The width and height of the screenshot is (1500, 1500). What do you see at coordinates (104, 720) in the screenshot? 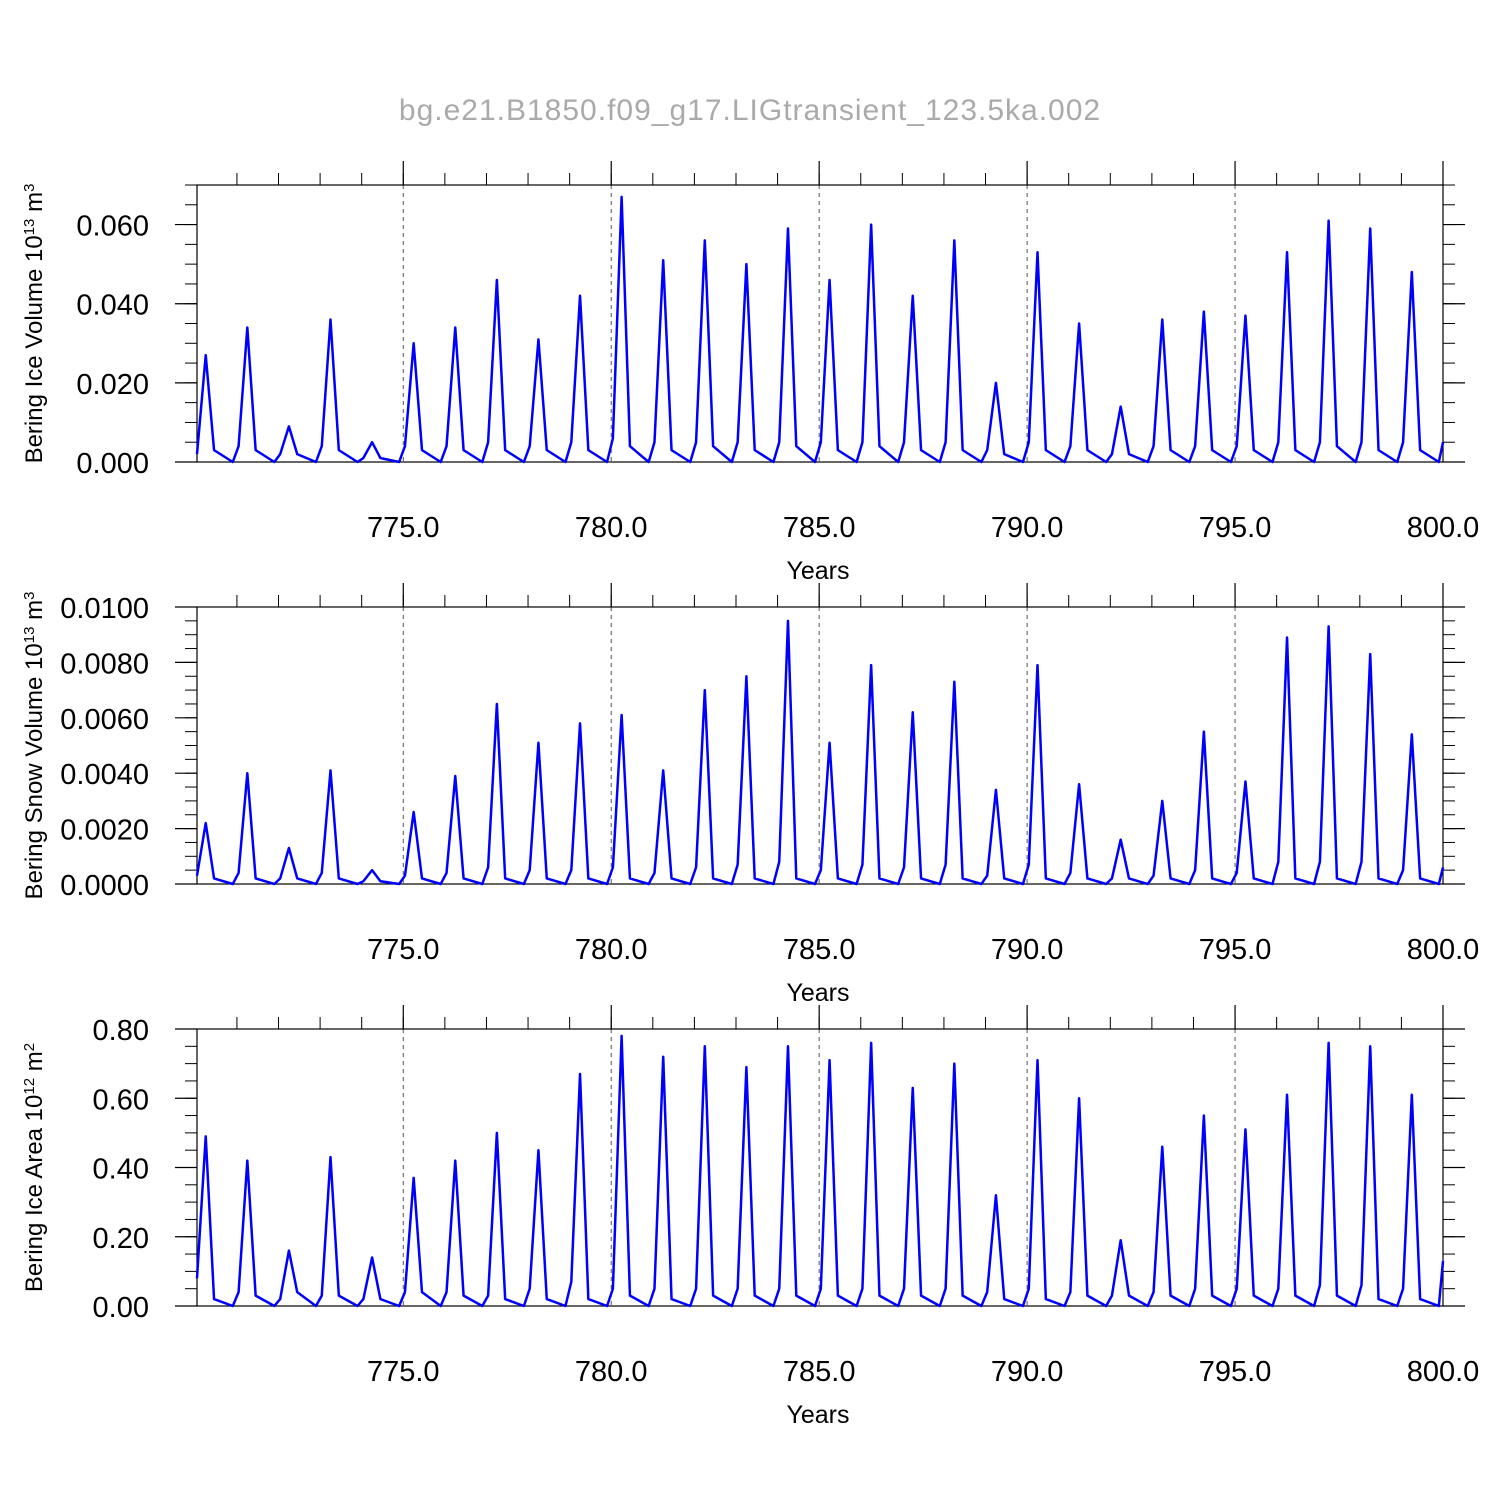
I see `y-tick-label: 0.0060` at bounding box center [104, 720].